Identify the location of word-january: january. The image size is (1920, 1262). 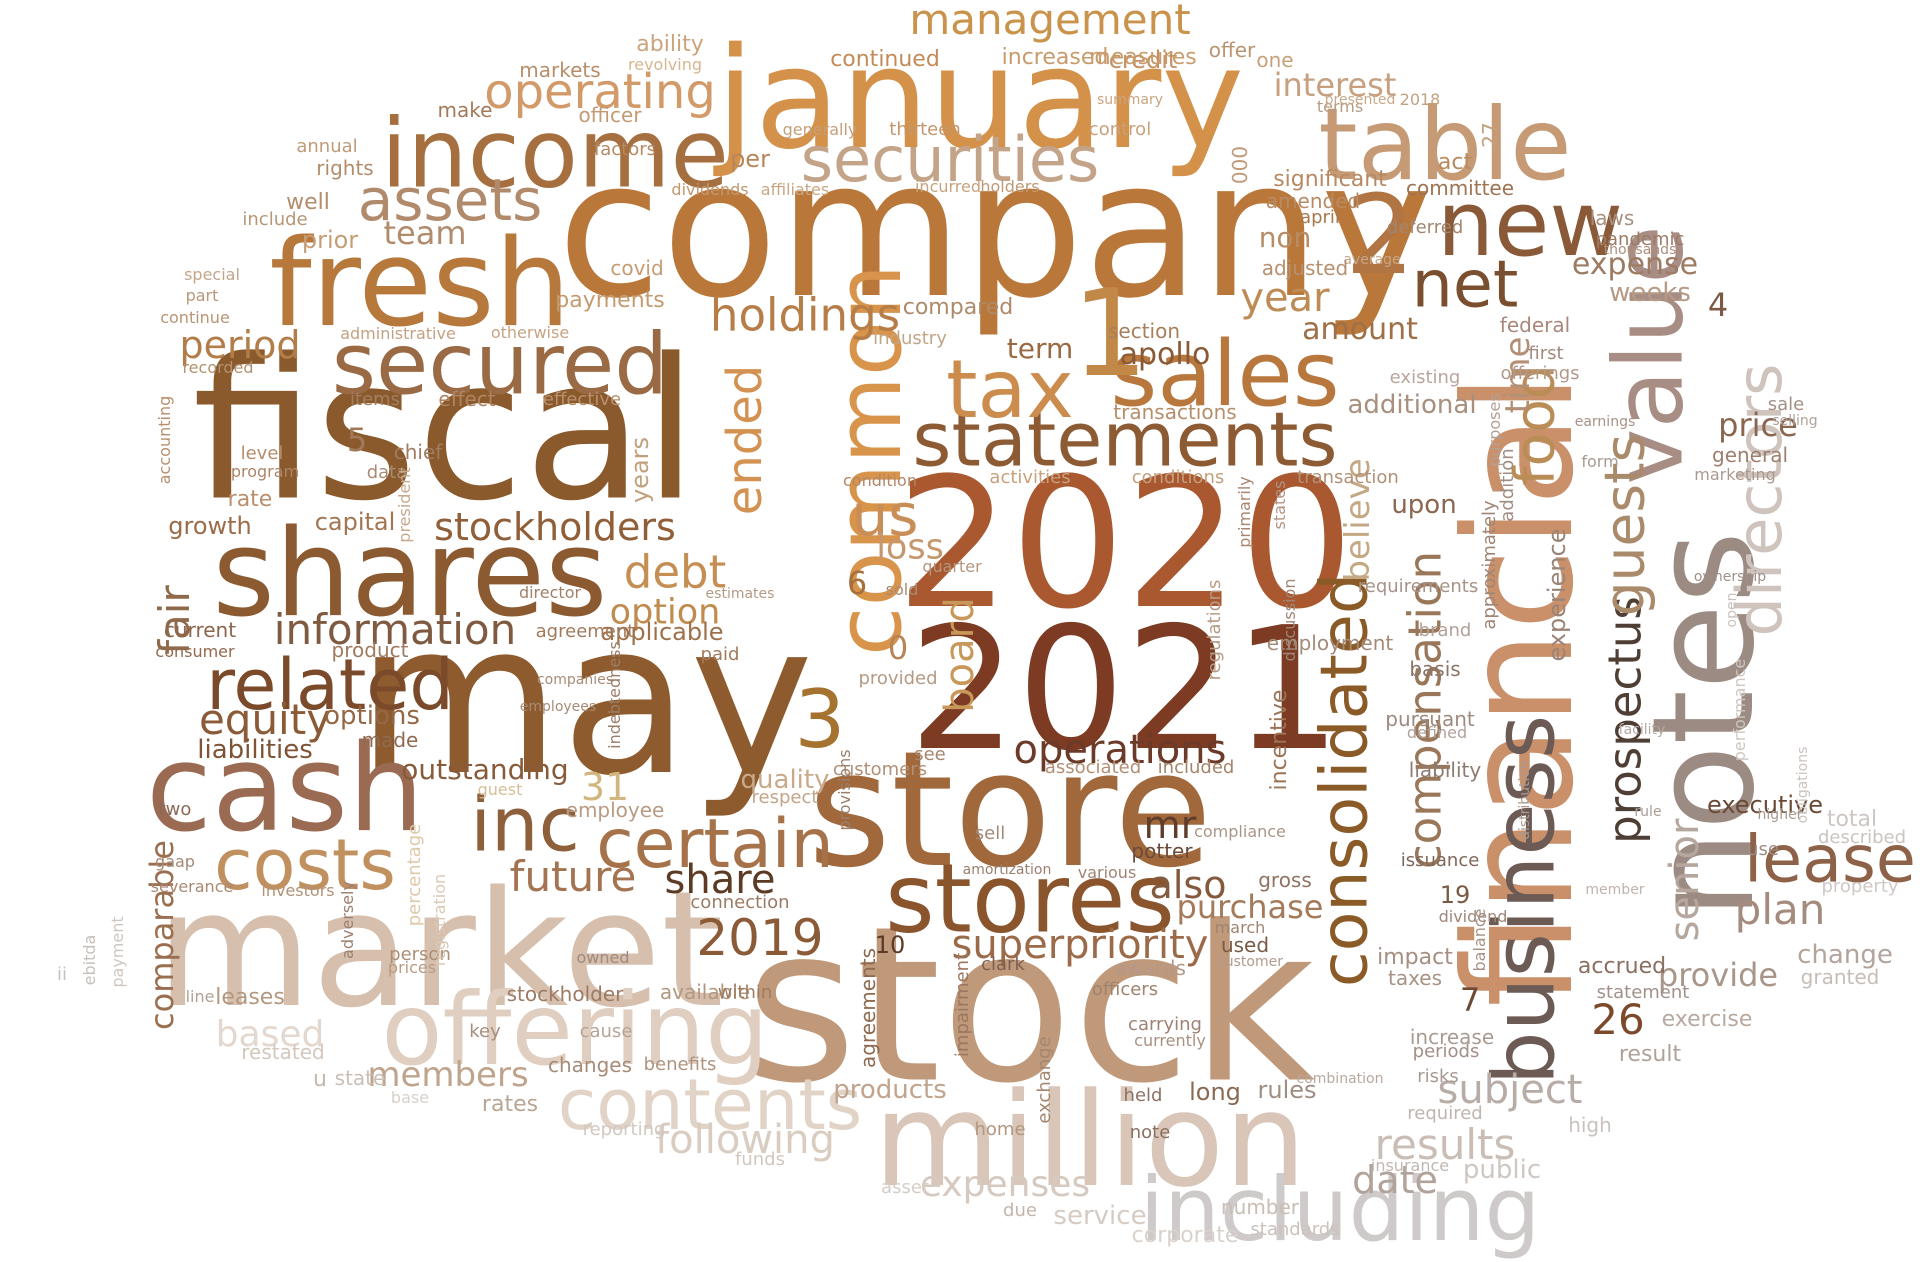
(980, 99).